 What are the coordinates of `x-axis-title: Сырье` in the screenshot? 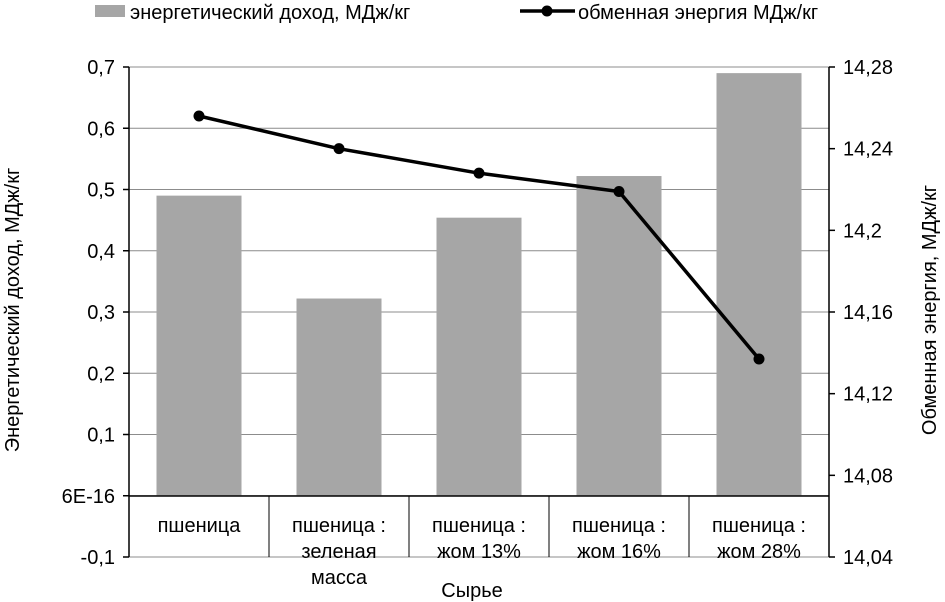 It's located at (471, 591).